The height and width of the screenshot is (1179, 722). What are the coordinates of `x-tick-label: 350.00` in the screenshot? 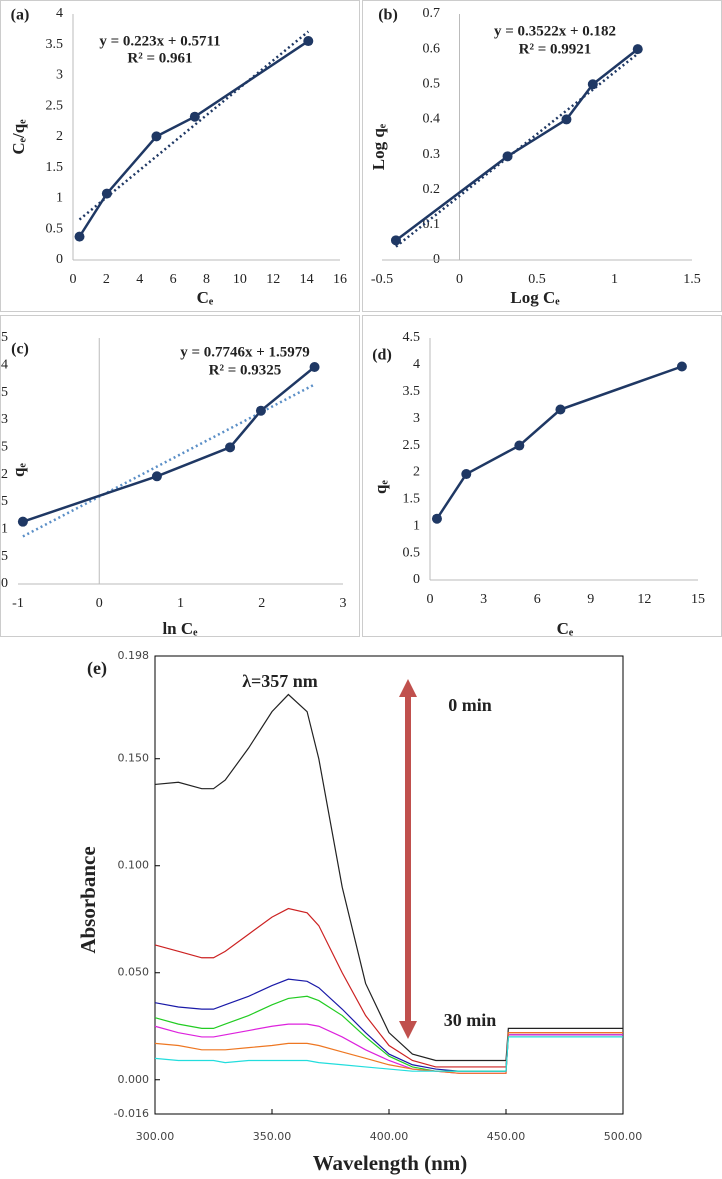 It's located at (272, 1136).